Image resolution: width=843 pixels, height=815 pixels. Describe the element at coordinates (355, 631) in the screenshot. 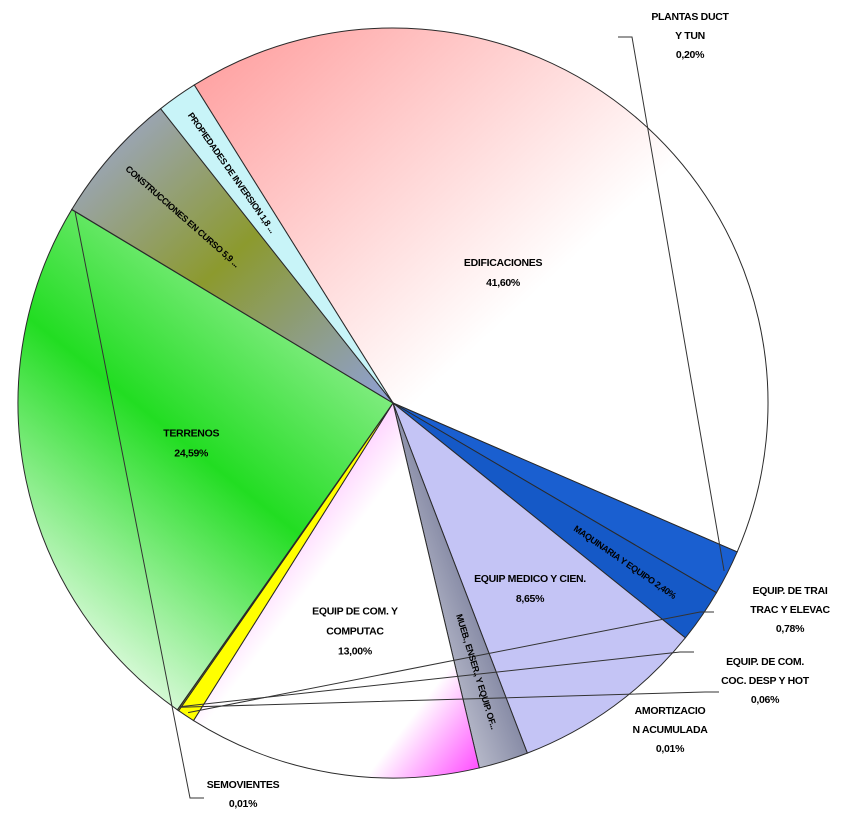

I see `slice-label-equip-de-com-y-computac: EQUIP DE COM. Y COMPUTAC 13,00%` at that location.